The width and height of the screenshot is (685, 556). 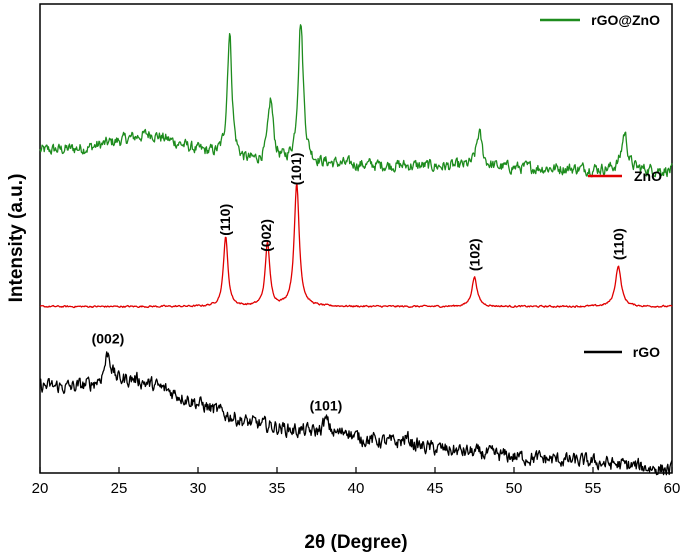 I want to click on x-tick-label: 40, so click(x=356, y=488).